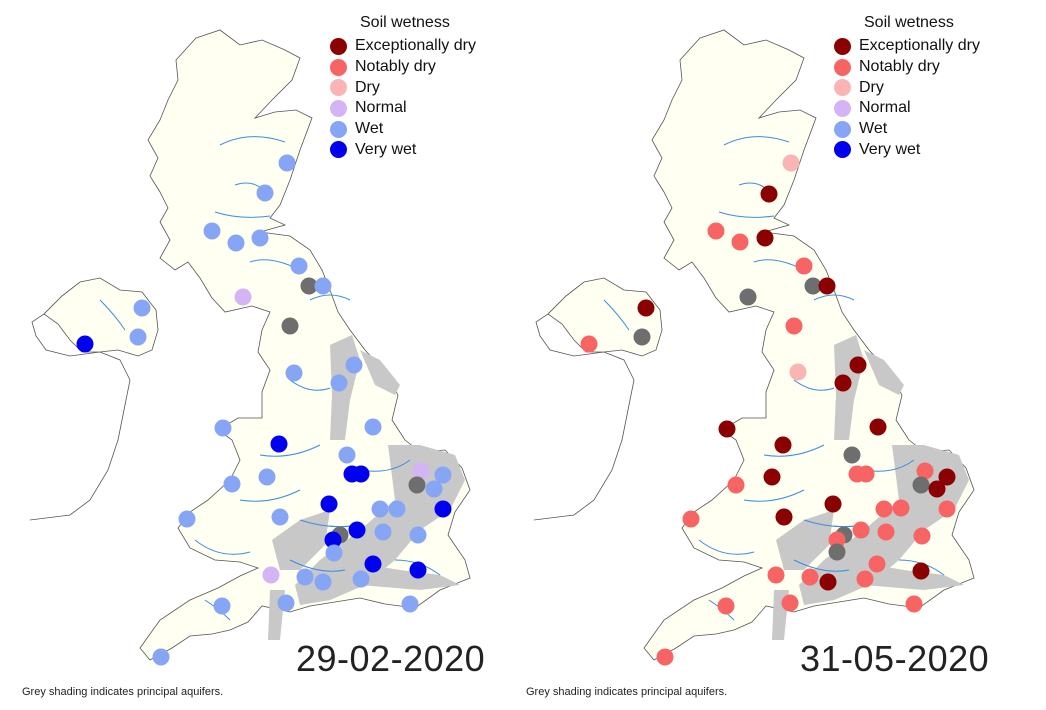  Describe the element at coordinates (924, 67) in the screenshot. I see `legend-item-notably-dry: Notably dry` at that location.